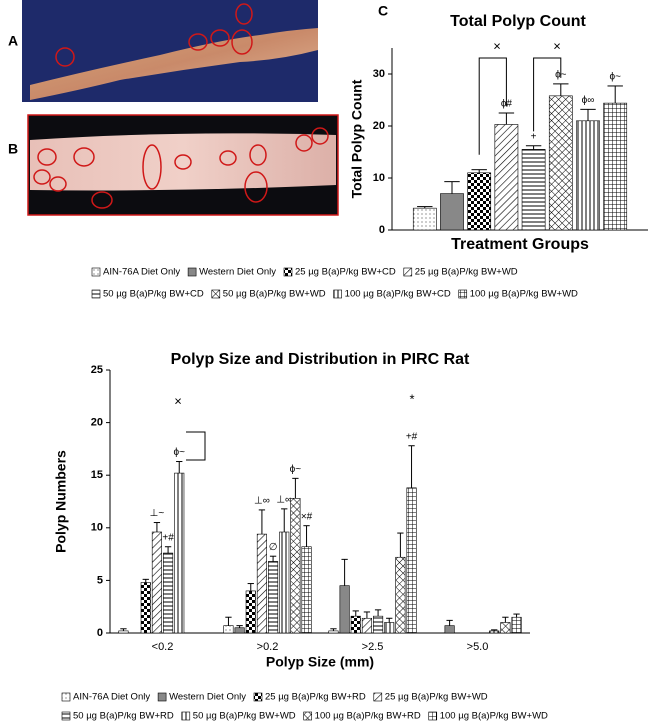 The height and width of the screenshot is (726, 650). Describe the element at coordinates (273, 547) in the screenshot. I see `significance-marker: ∅` at that location.